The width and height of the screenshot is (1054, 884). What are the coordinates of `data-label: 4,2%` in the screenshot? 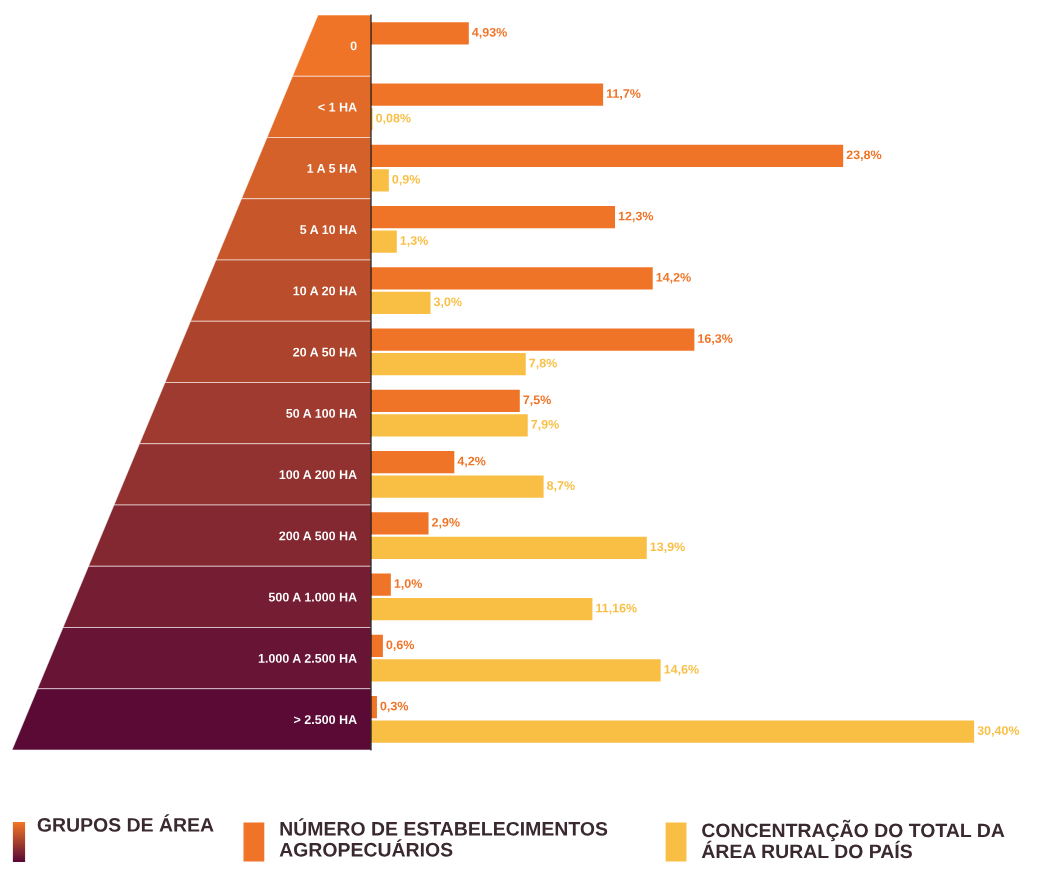 It's located at (471, 462).